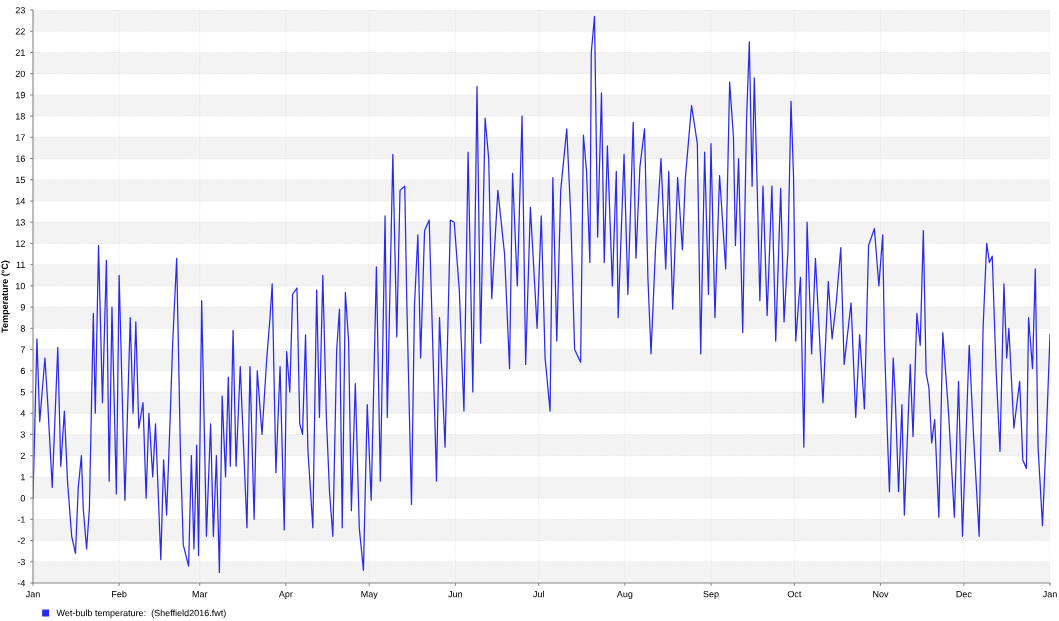 This screenshot has height=621, width=1059. What do you see at coordinates (794, 594) in the screenshot?
I see `x-tick-label: Oct` at bounding box center [794, 594].